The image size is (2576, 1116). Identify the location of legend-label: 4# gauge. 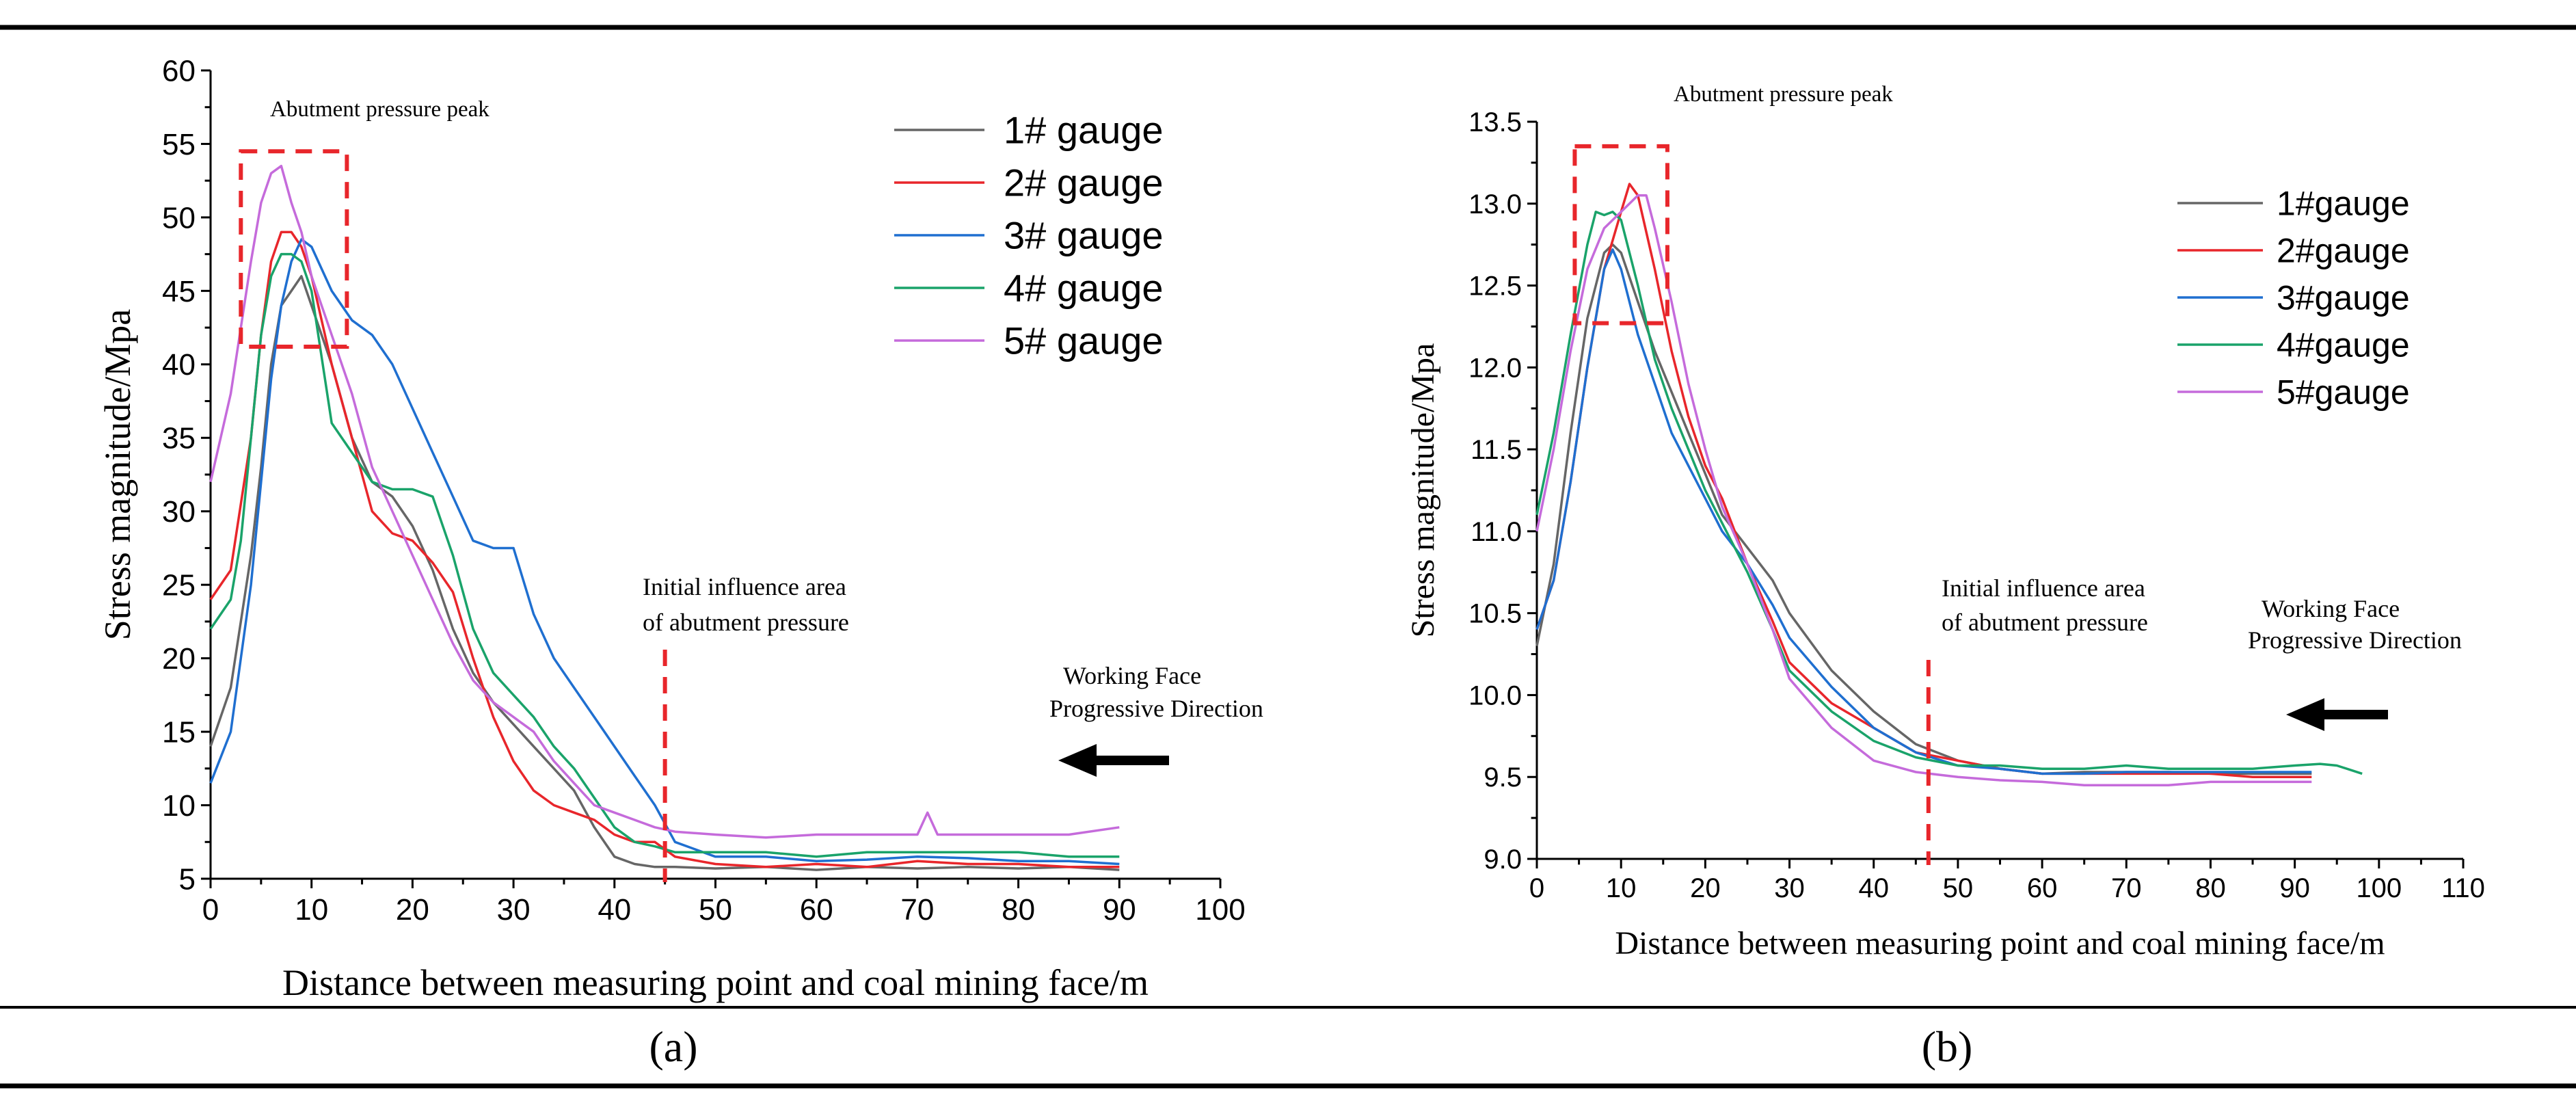
(1084, 288).